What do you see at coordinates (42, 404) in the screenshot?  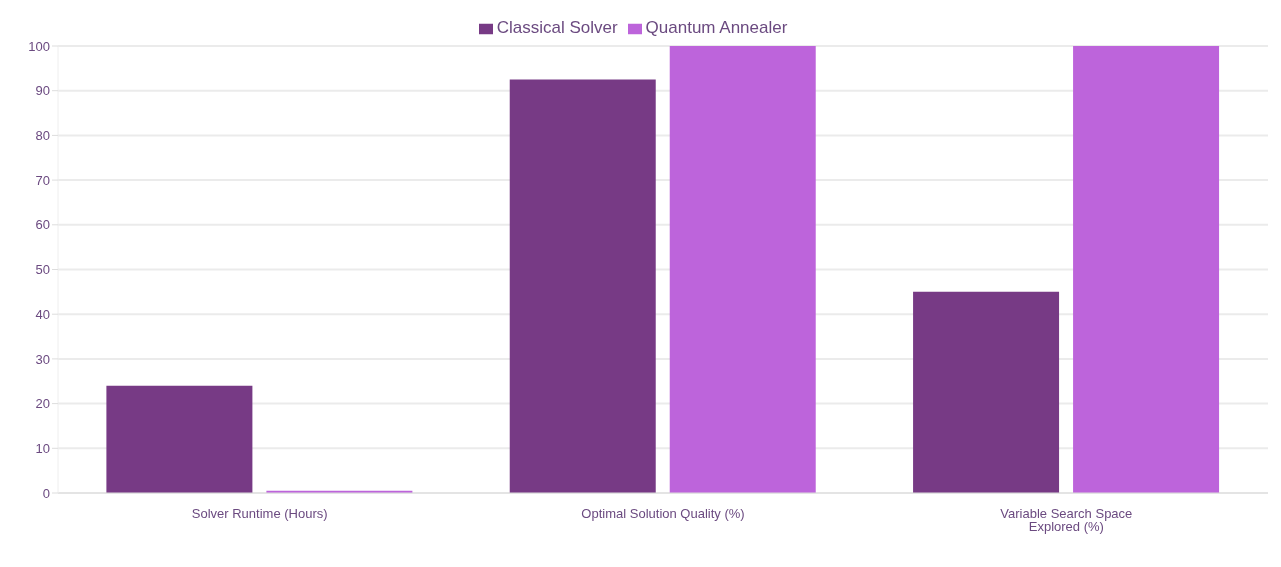 I see `y-tick-label: 20` at bounding box center [42, 404].